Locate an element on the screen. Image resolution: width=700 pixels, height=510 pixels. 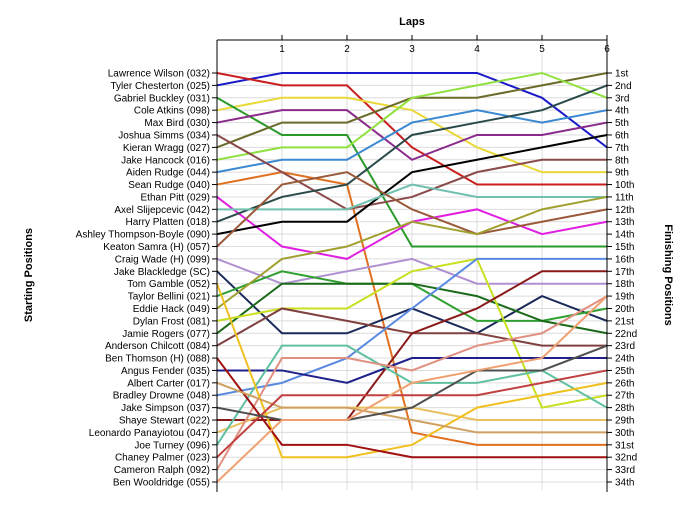
start-label: Leonardo Panayiotou (047) is located at coordinates (149, 433).